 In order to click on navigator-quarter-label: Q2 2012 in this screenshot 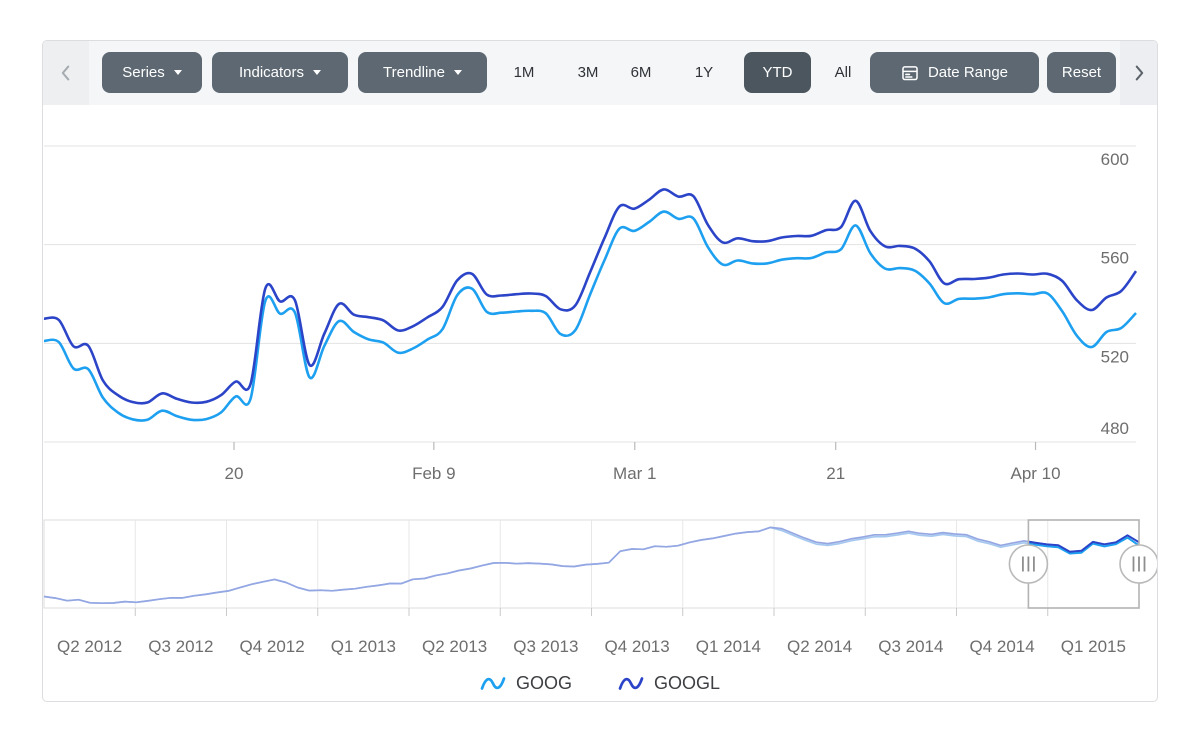, I will do `click(89, 646)`.